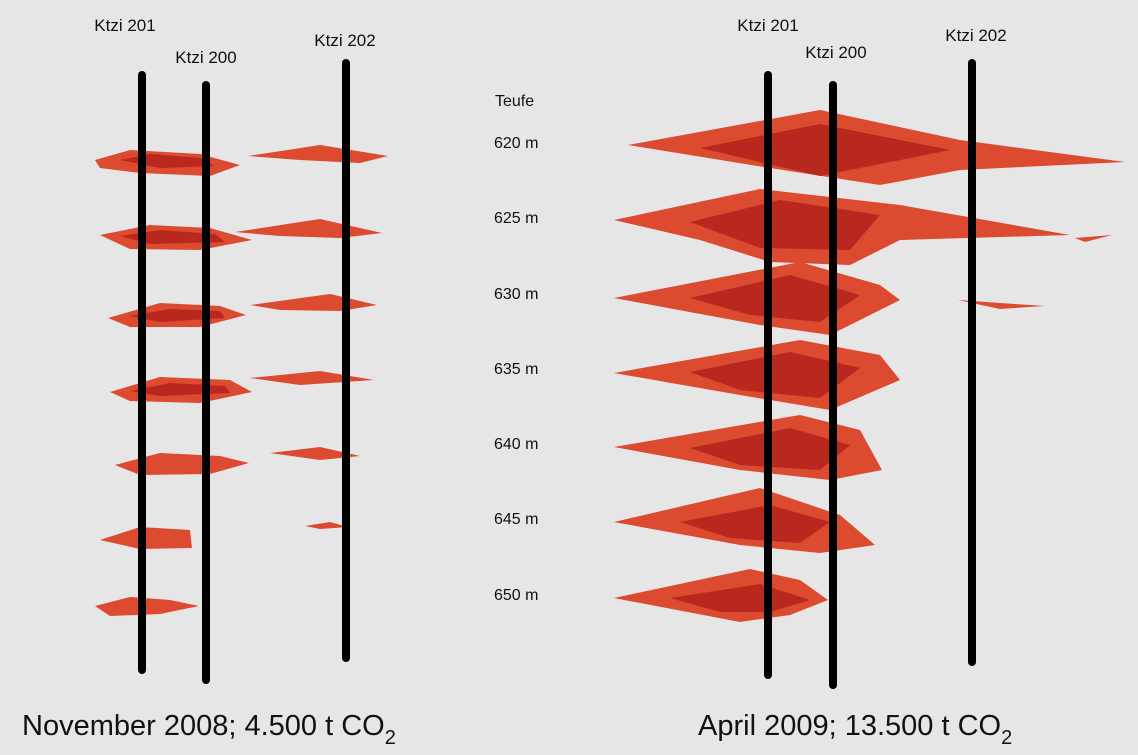 The width and height of the screenshot is (1138, 755). What do you see at coordinates (516, 143) in the screenshot?
I see `depth-label: 620 m` at bounding box center [516, 143].